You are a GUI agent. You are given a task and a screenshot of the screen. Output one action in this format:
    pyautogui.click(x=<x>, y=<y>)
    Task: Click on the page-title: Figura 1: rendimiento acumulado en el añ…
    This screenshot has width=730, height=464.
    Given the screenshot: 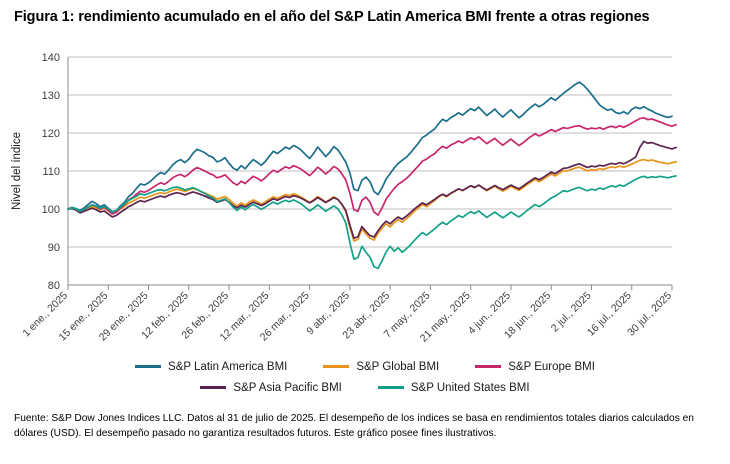 What is the action you would take?
    pyautogui.click(x=332, y=17)
    